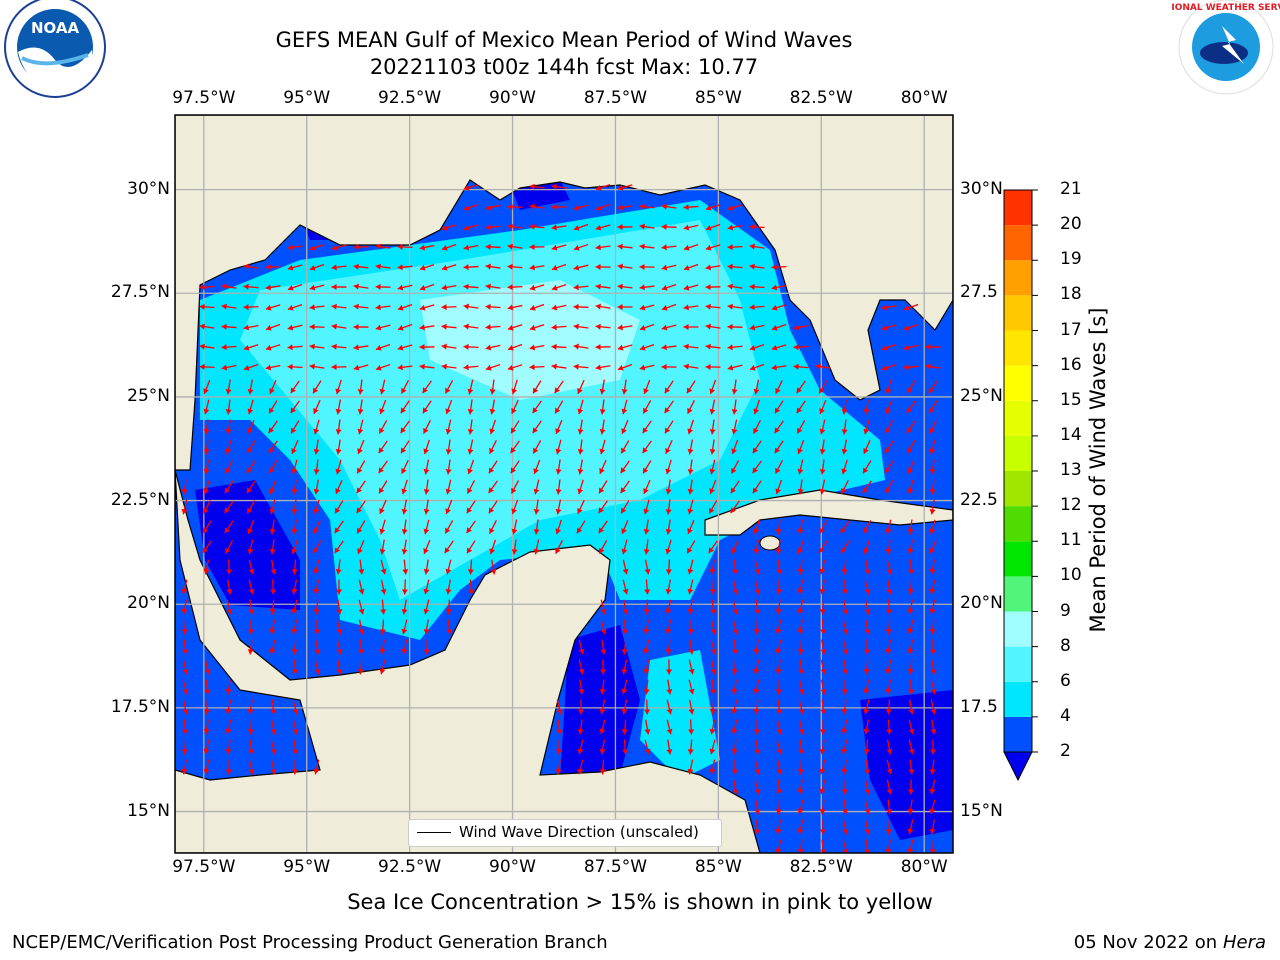 The height and width of the screenshot is (960, 1280). What do you see at coordinates (564, 67) in the screenshot?
I see `chart-subtitle: 20221103 t00z 144h fcst Max: 10.77` at bounding box center [564, 67].